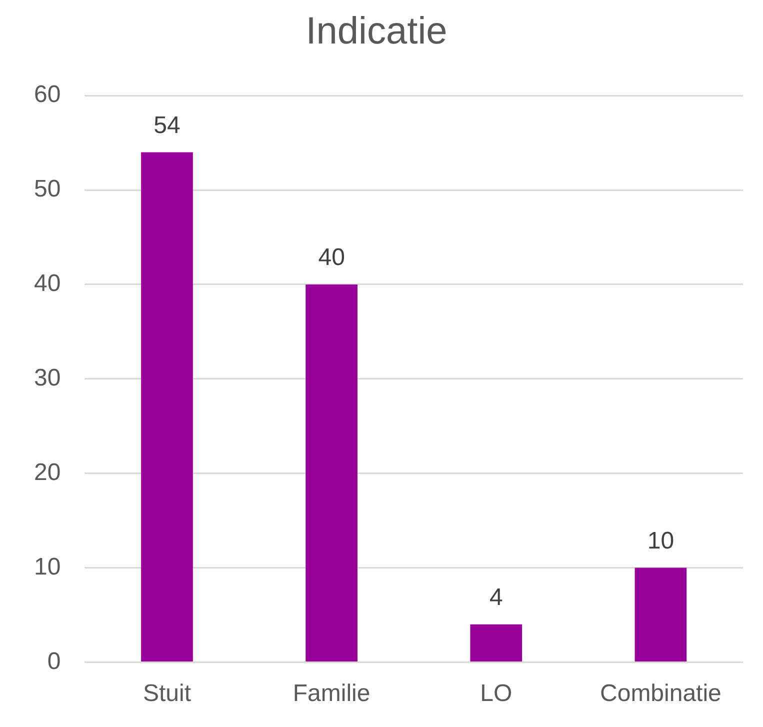 Image resolution: width=763 pixels, height=727 pixels. I want to click on x-tick-label: LO, so click(496, 694).